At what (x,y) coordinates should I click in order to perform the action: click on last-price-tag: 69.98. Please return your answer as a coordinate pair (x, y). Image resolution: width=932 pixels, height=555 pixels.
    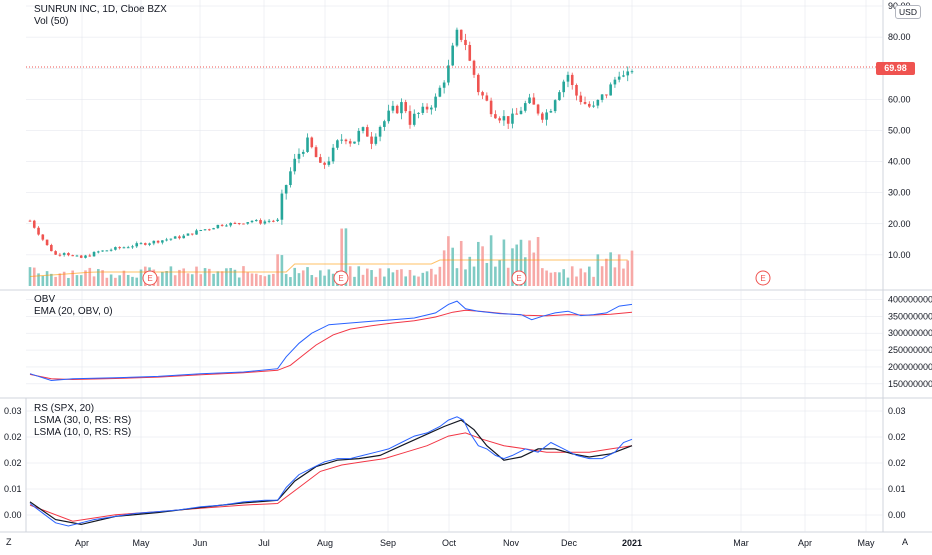
    Looking at the image, I should click on (895, 68).